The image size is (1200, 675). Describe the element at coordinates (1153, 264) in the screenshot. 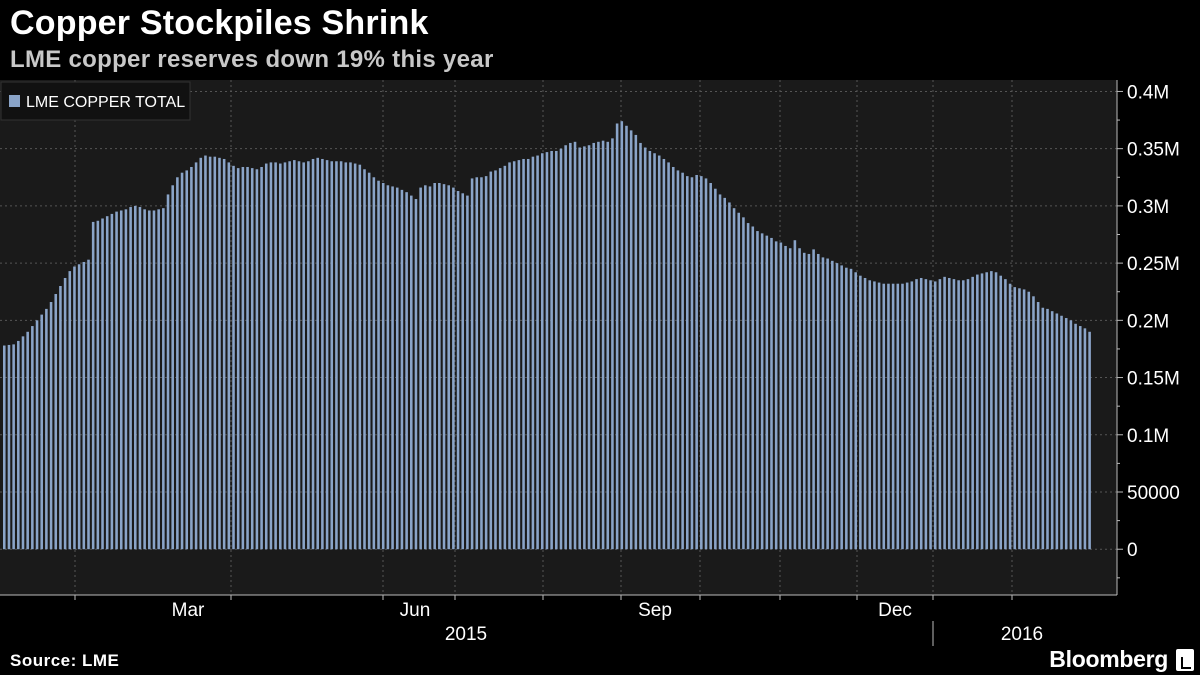

I see `y-tick-label: 0.25M` at that location.